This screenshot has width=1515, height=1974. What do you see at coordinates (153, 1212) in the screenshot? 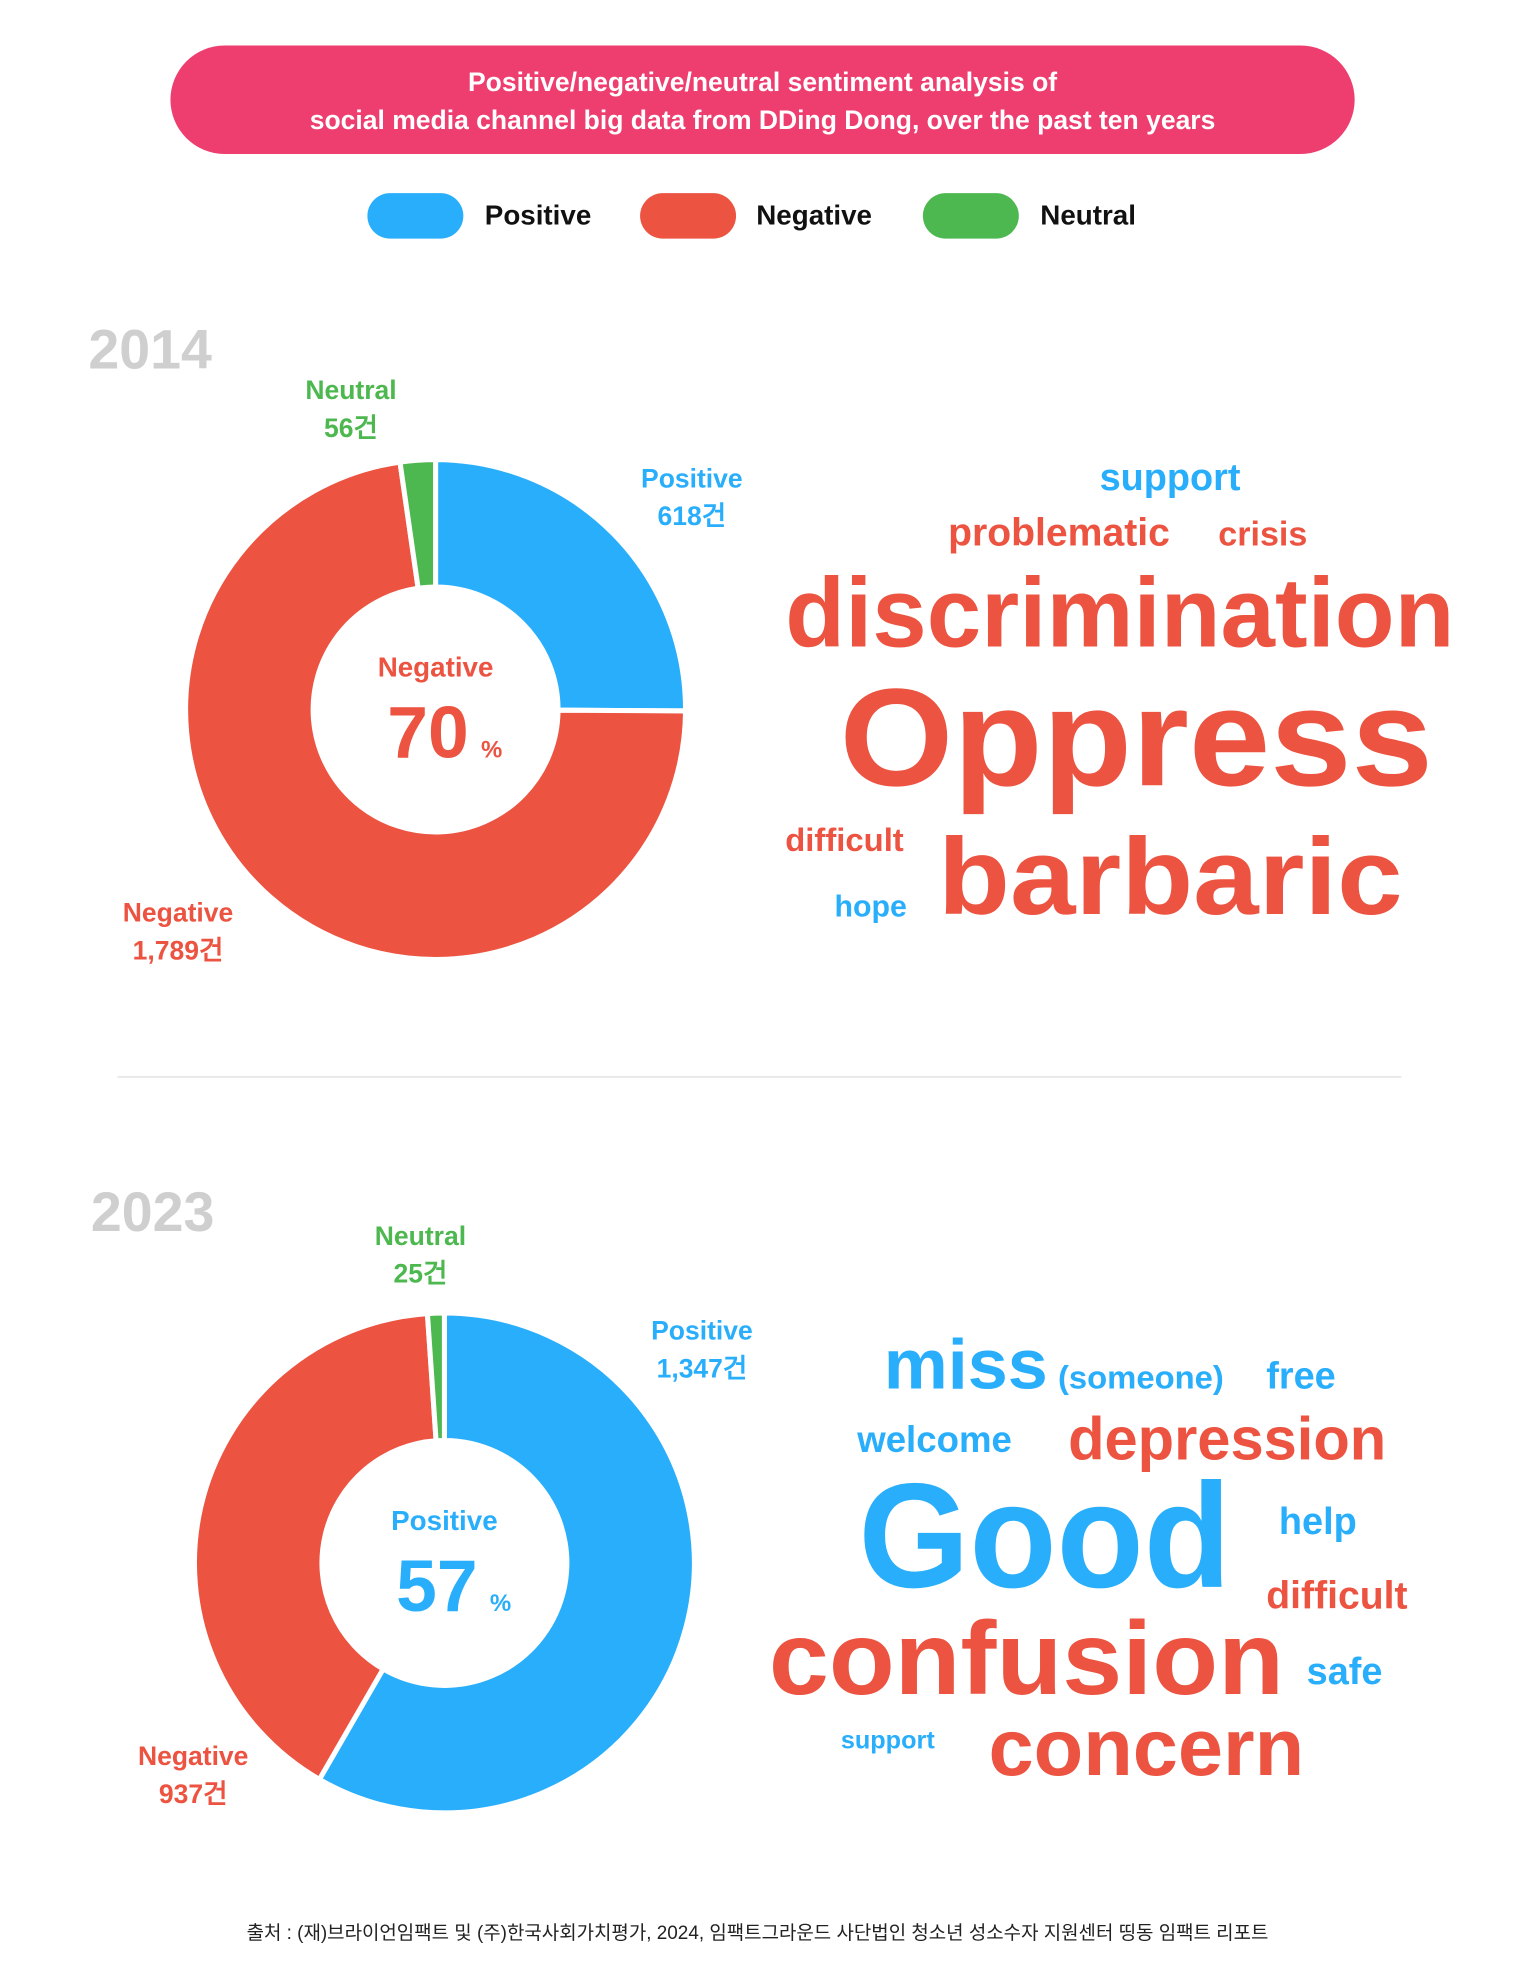
I see `chart-year: 2023` at bounding box center [153, 1212].